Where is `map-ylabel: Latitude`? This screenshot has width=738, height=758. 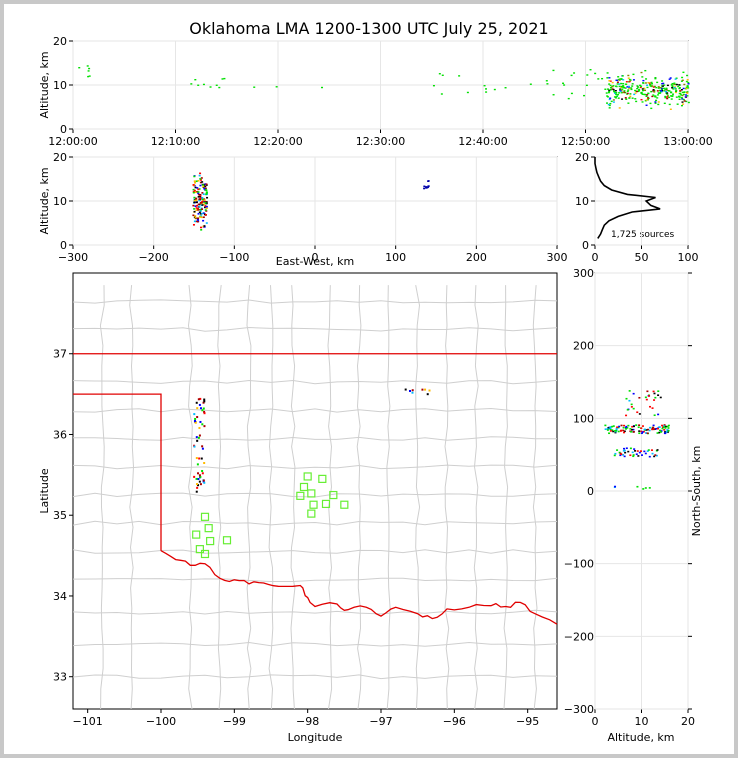
map-ylabel: Latitude is located at coordinates (44, 491).